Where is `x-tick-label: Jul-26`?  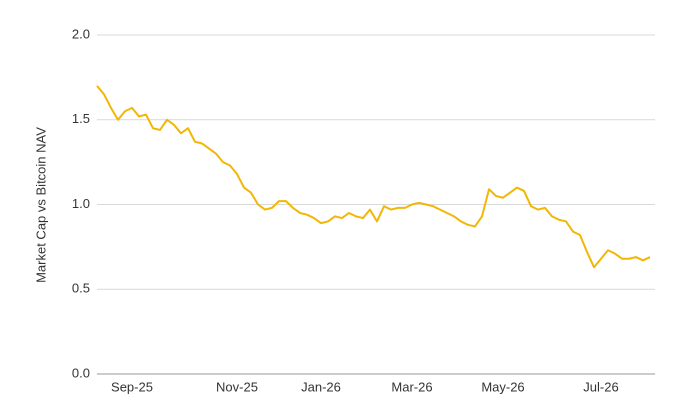 x-tick-label: Jul-26 is located at coordinates (600, 386).